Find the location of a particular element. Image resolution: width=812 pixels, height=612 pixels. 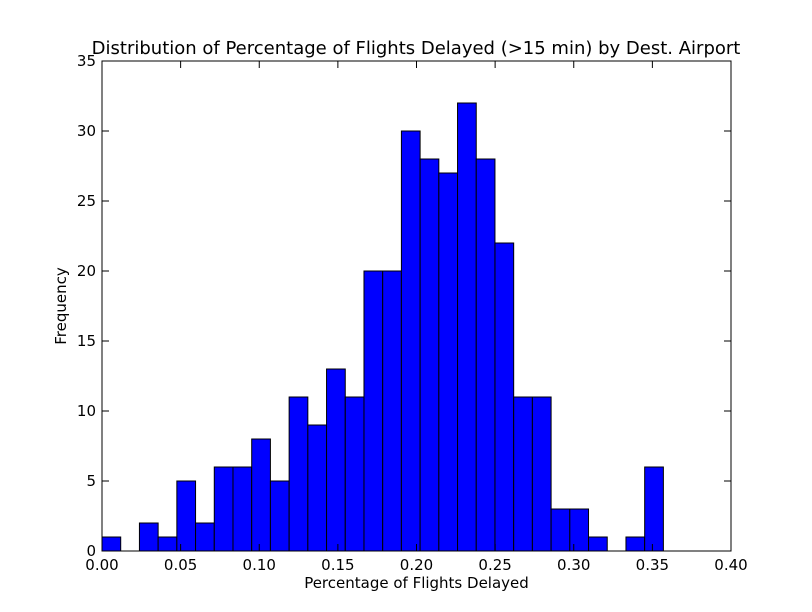

x-tick-label-5: 0.25 is located at coordinates (494, 565).